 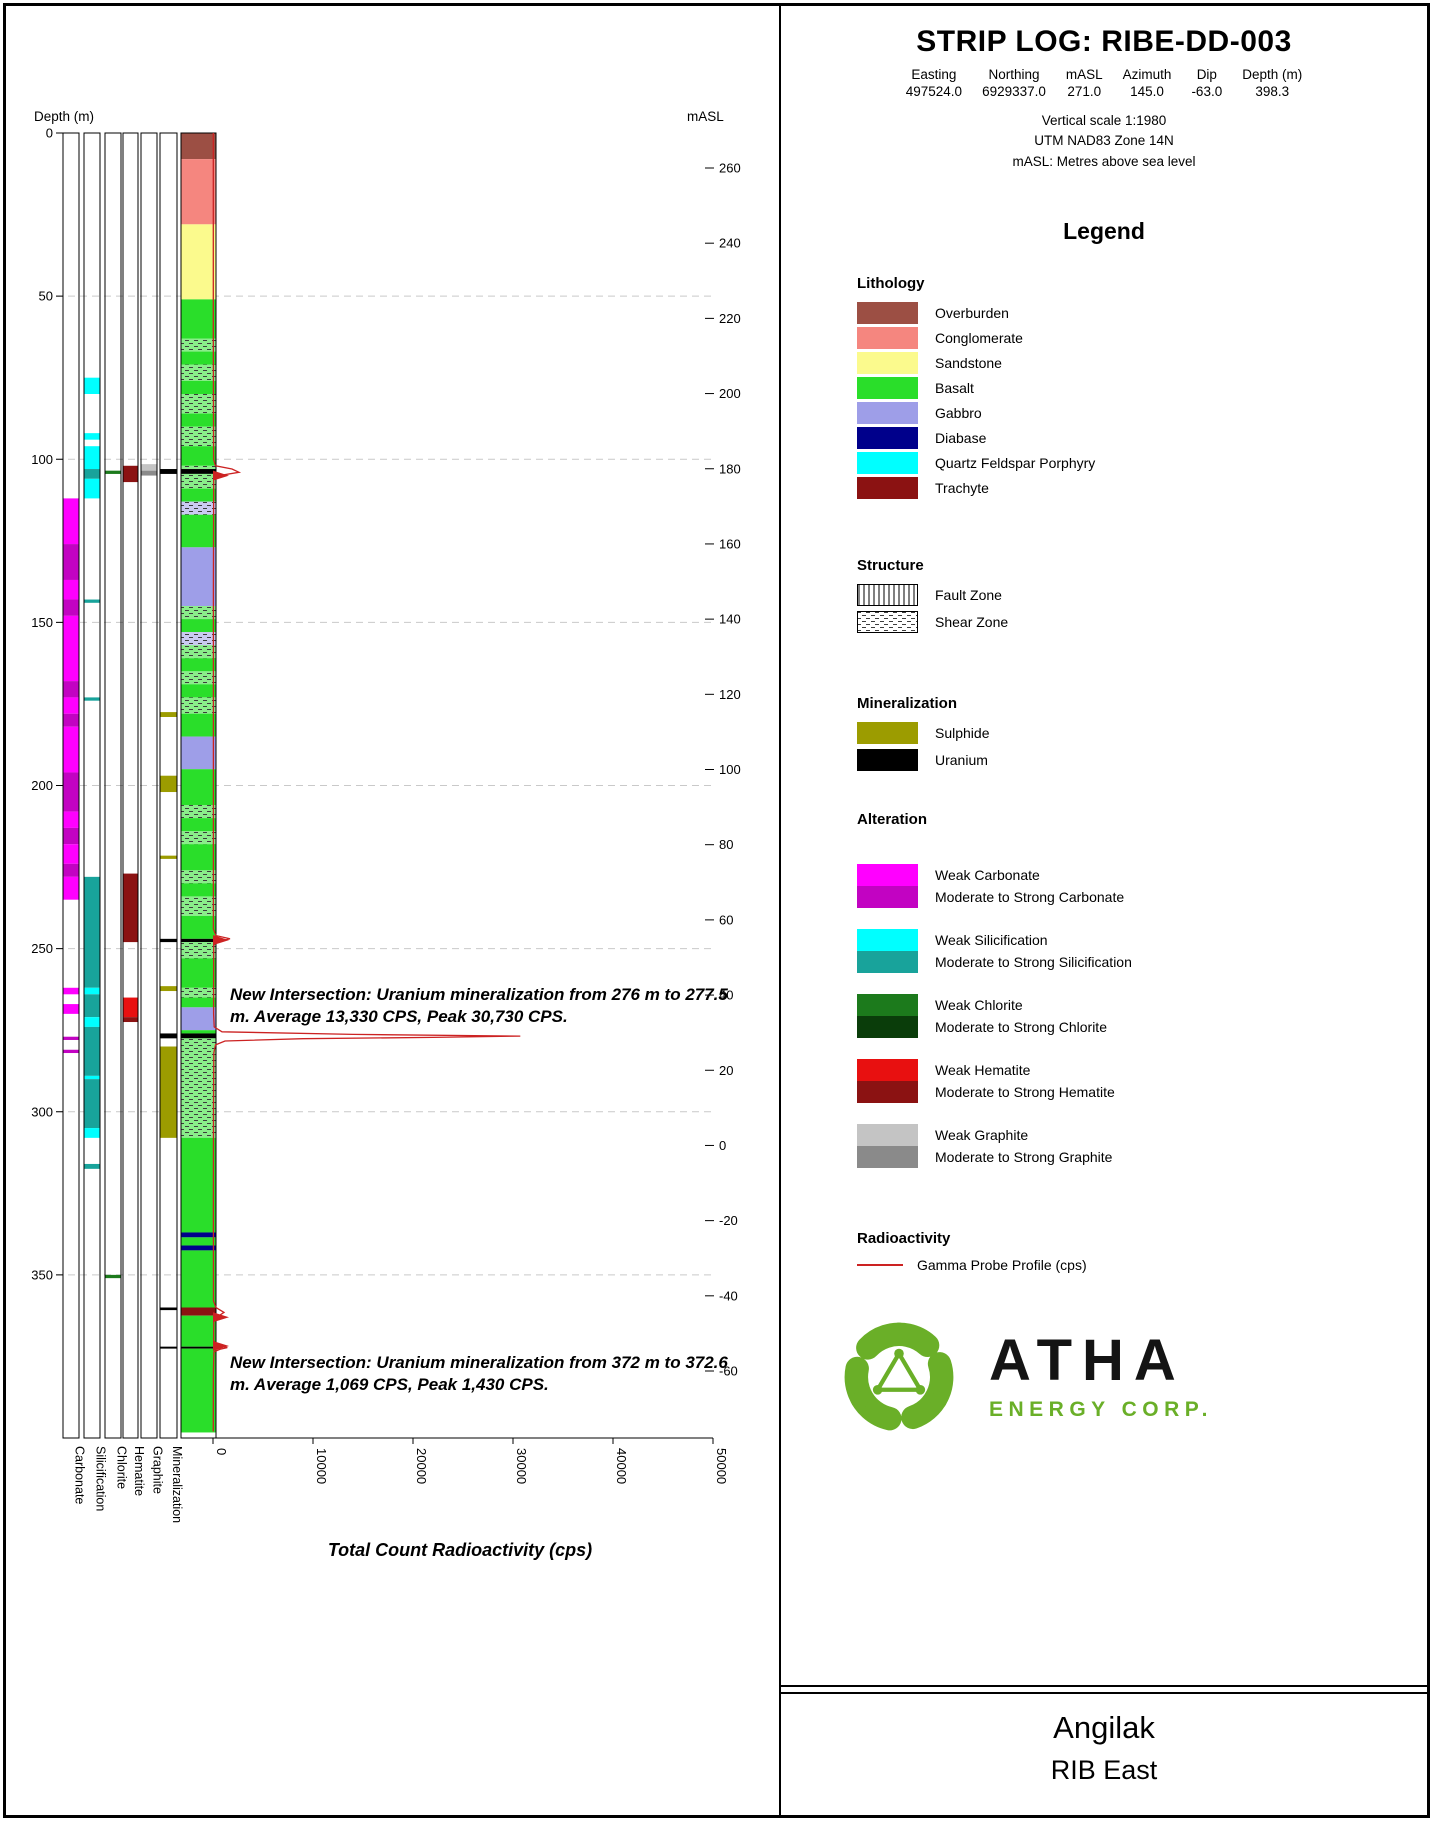 What do you see at coordinates (730, 619) in the screenshot?
I see `masl-tick-label: 140` at bounding box center [730, 619].